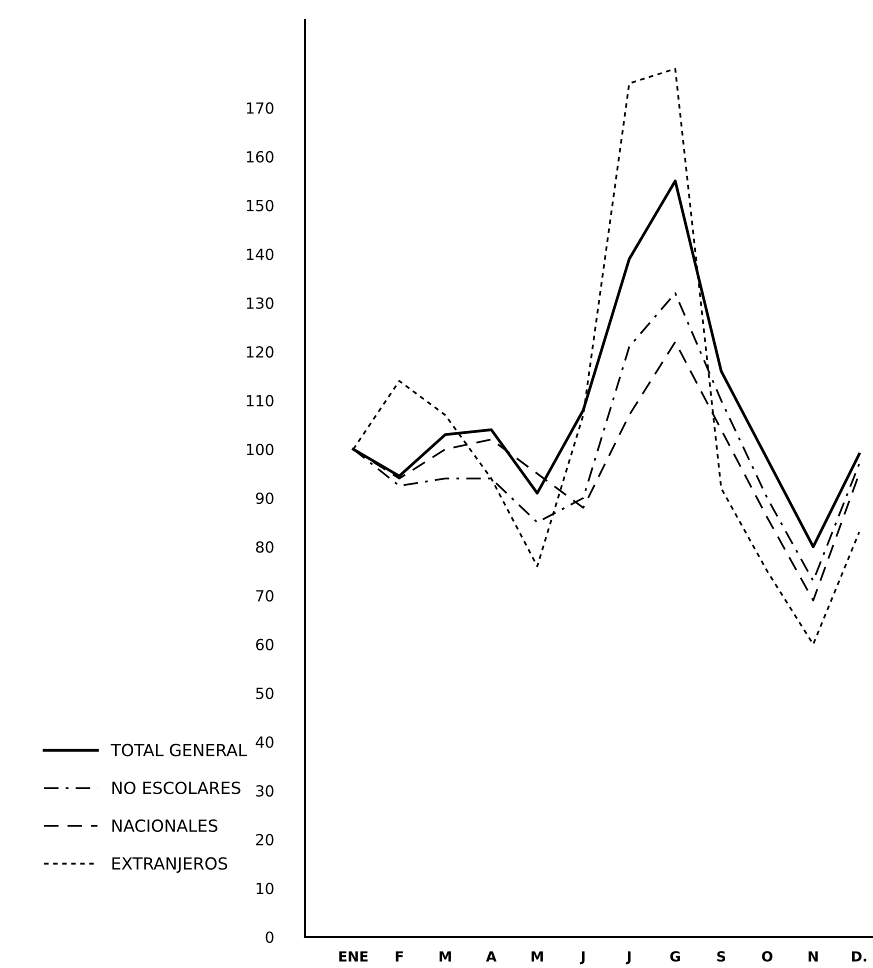  I want to click on y-tick-label: 140, so click(260, 254).